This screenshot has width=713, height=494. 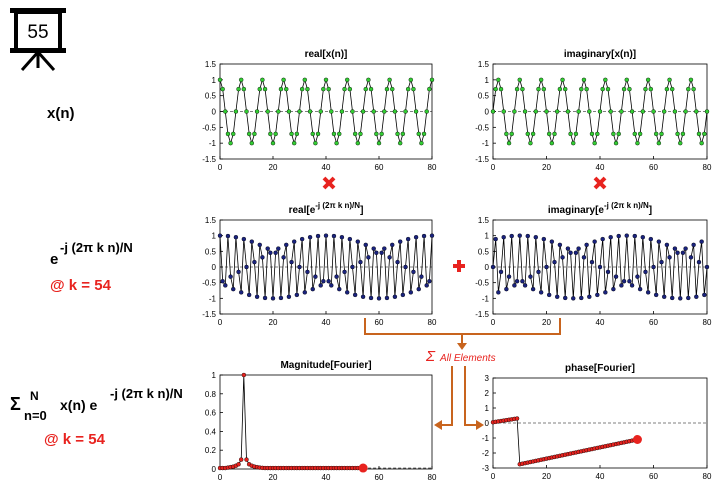 What do you see at coordinates (37, 32) in the screenshot?
I see `slide-number: 55` at bounding box center [37, 32].